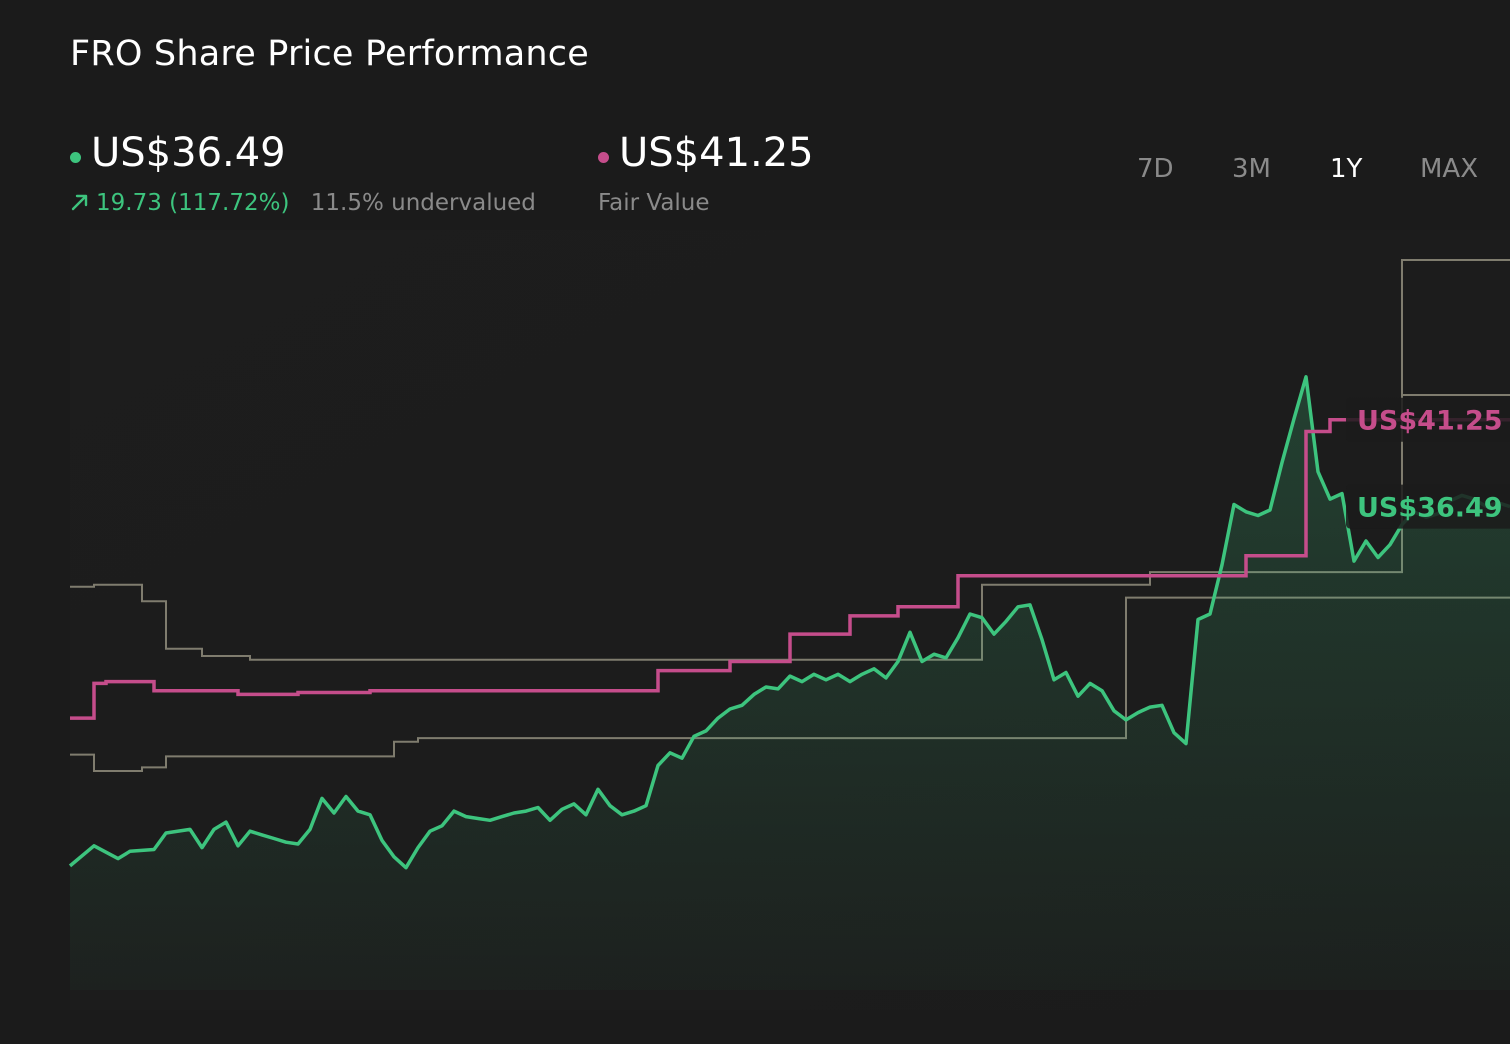  I want to click on period-selector: 7D 3M 1Y MAX, so click(1305, 174).